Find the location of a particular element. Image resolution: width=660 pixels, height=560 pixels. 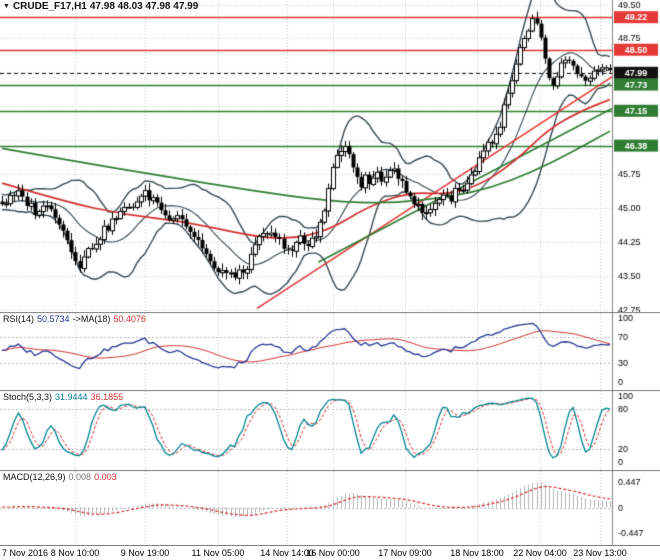

macd-canvas is located at coordinates (330, 507).